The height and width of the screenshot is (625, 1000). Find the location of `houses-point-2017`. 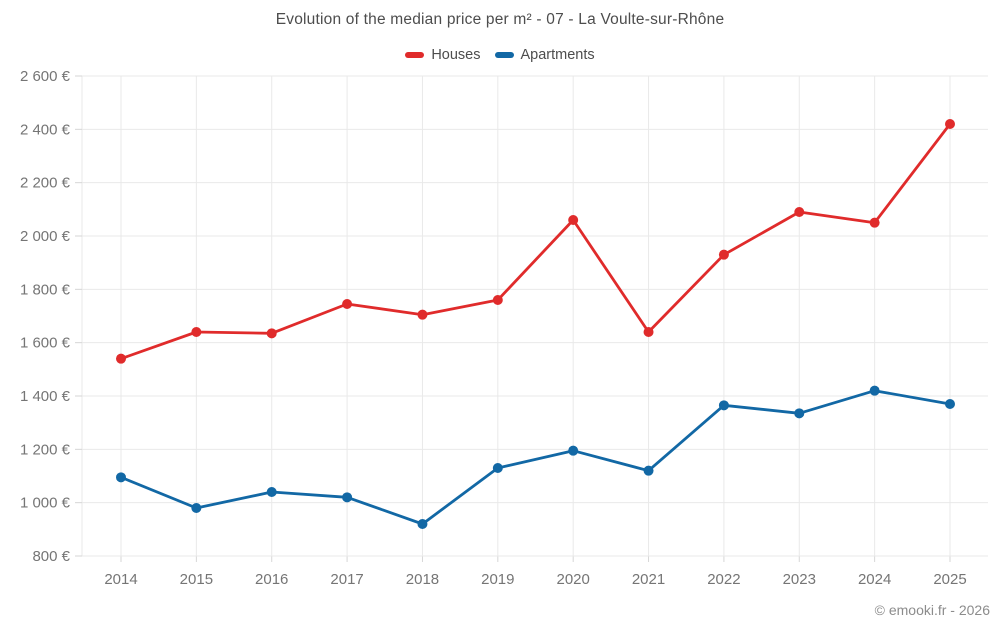

houses-point-2017 is located at coordinates (347, 304).